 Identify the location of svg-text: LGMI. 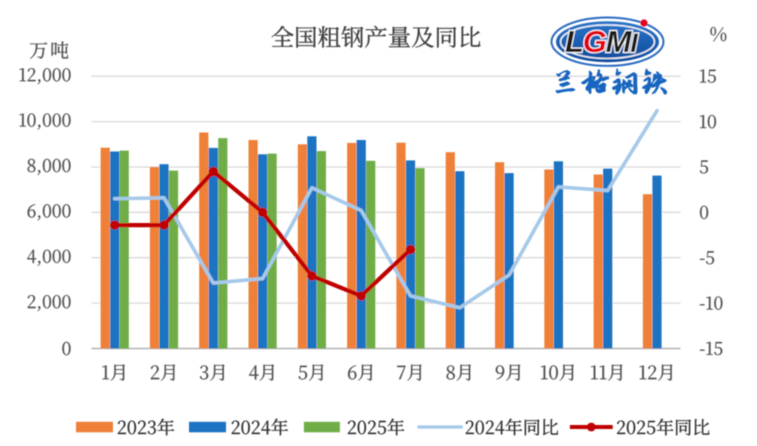
(601, 41).